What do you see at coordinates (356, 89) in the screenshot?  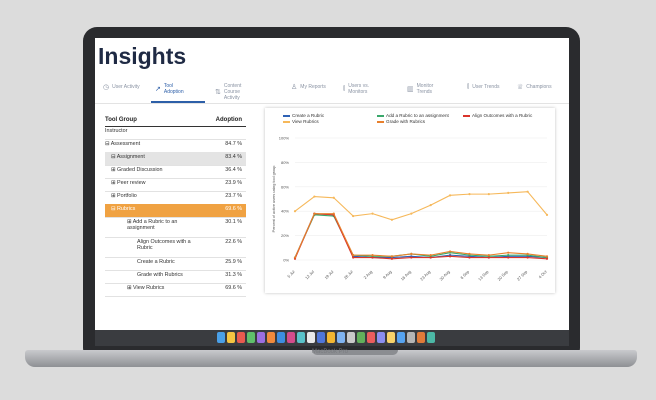 I see `tab-users-vs-monitors: ⫾ Users vs. Monitors` at bounding box center [356, 89].